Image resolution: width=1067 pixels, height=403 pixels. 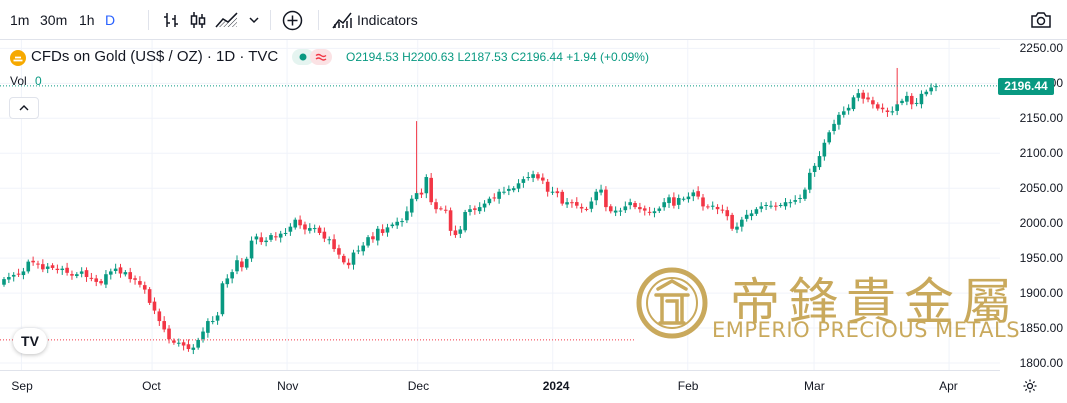 What do you see at coordinates (227, 20) in the screenshot?
I see `area-chart-type-icon` at bounding box center [227, 20].